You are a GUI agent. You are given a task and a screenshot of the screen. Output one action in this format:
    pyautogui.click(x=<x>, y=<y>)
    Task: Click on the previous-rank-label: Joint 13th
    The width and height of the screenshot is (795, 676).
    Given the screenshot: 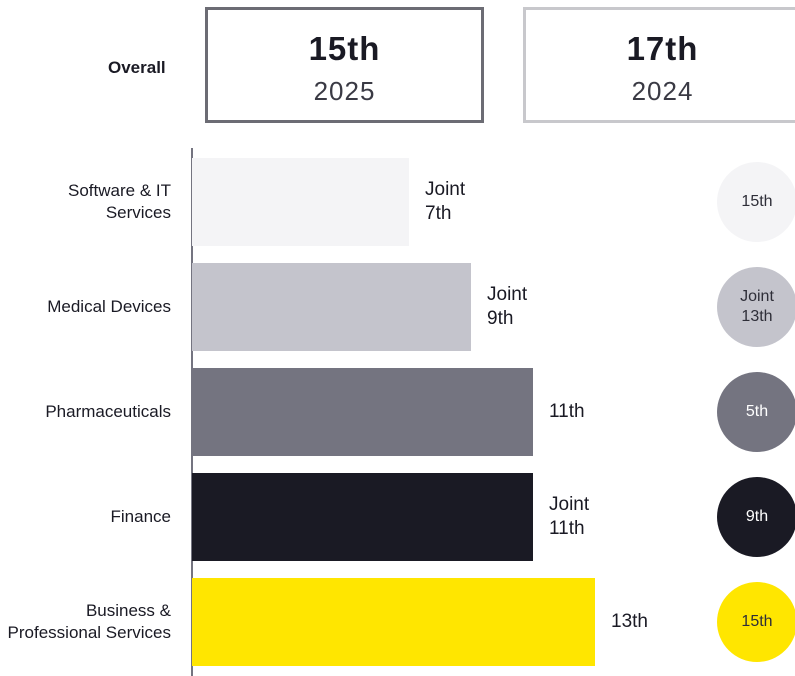 What is the action you would take?
    pyautogui.click(x=757, y=306)
    